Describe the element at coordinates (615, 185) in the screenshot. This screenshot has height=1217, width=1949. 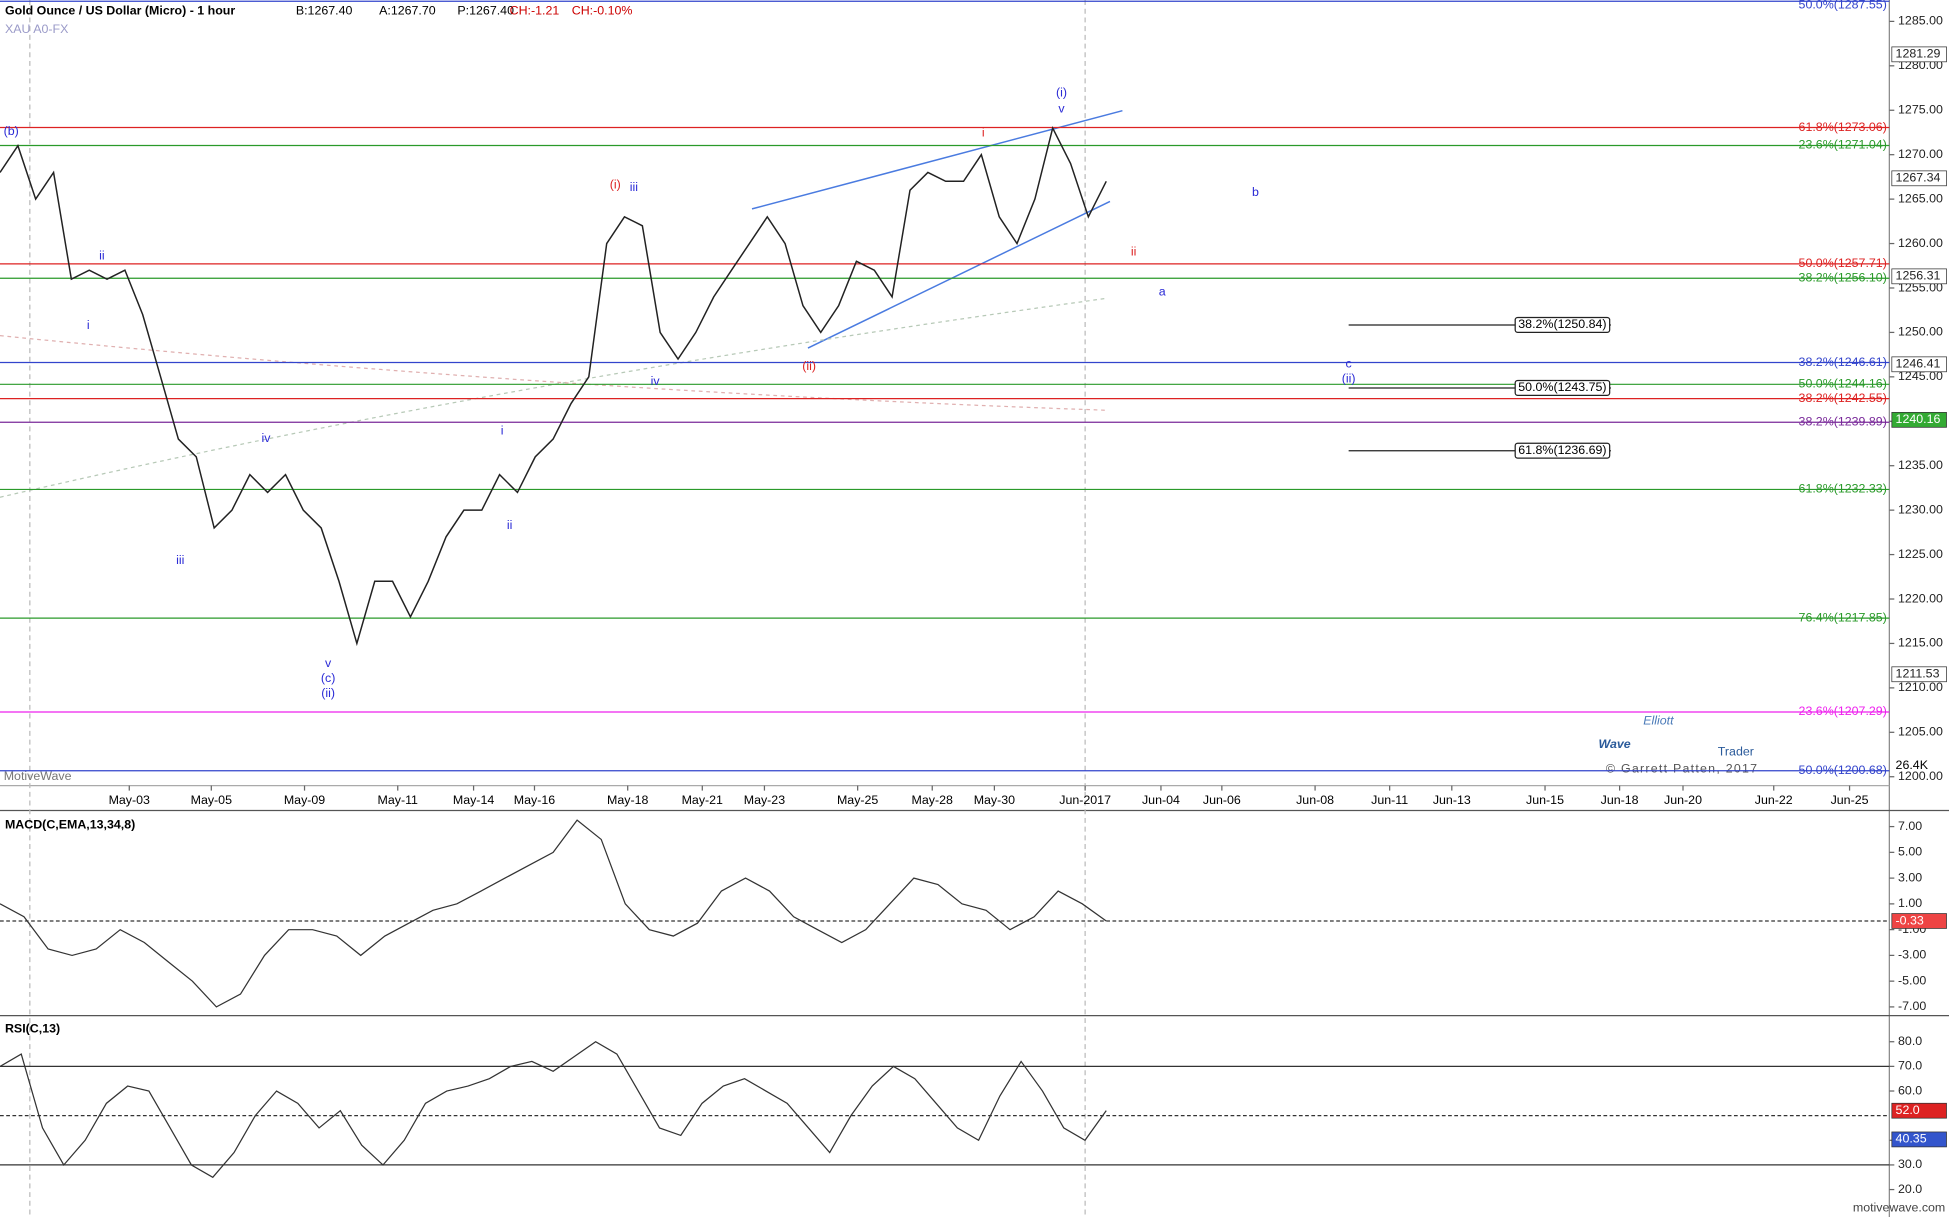
I see `wave-label: (i)` at that location.